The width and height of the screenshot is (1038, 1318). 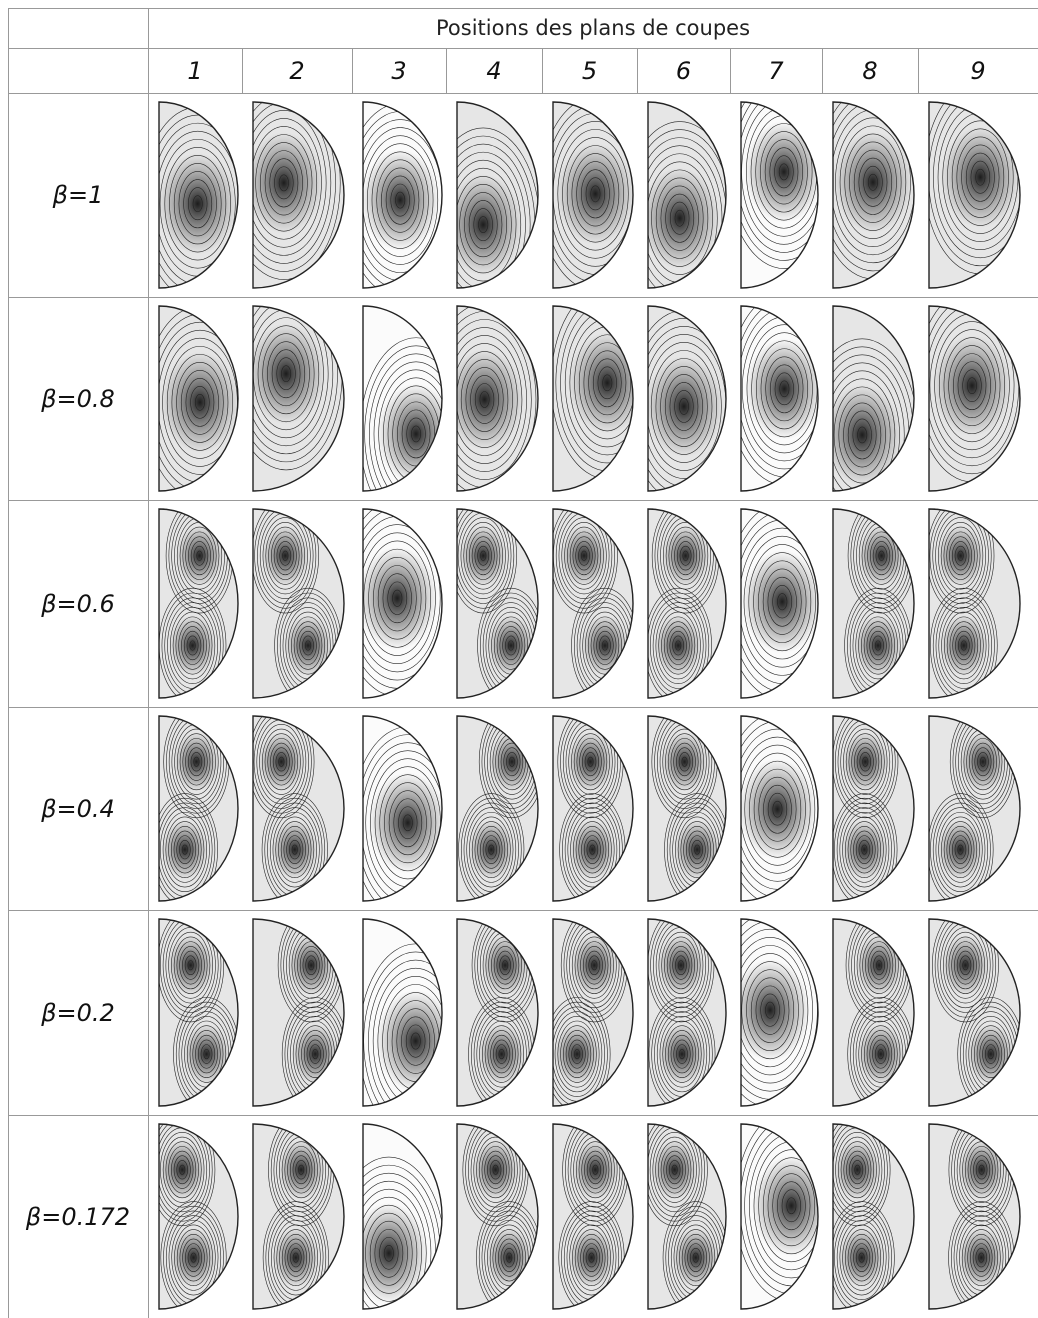 What do you see at coordinates (593, 28) in the screenshot?
I see `table-title: Positions des plans de coupes` at bounding box center [593, 28].